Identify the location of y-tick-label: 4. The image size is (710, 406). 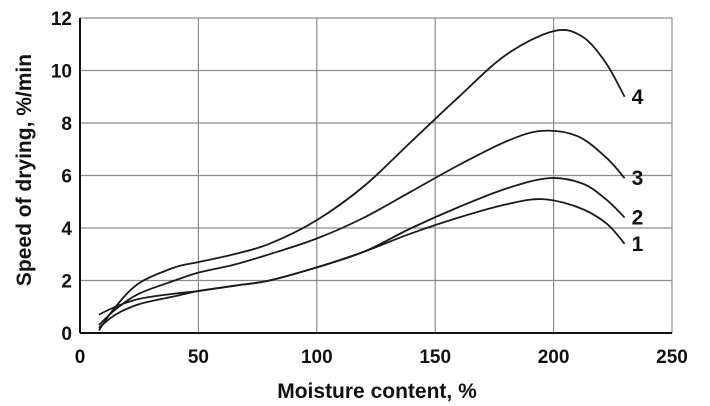
(66, 229).